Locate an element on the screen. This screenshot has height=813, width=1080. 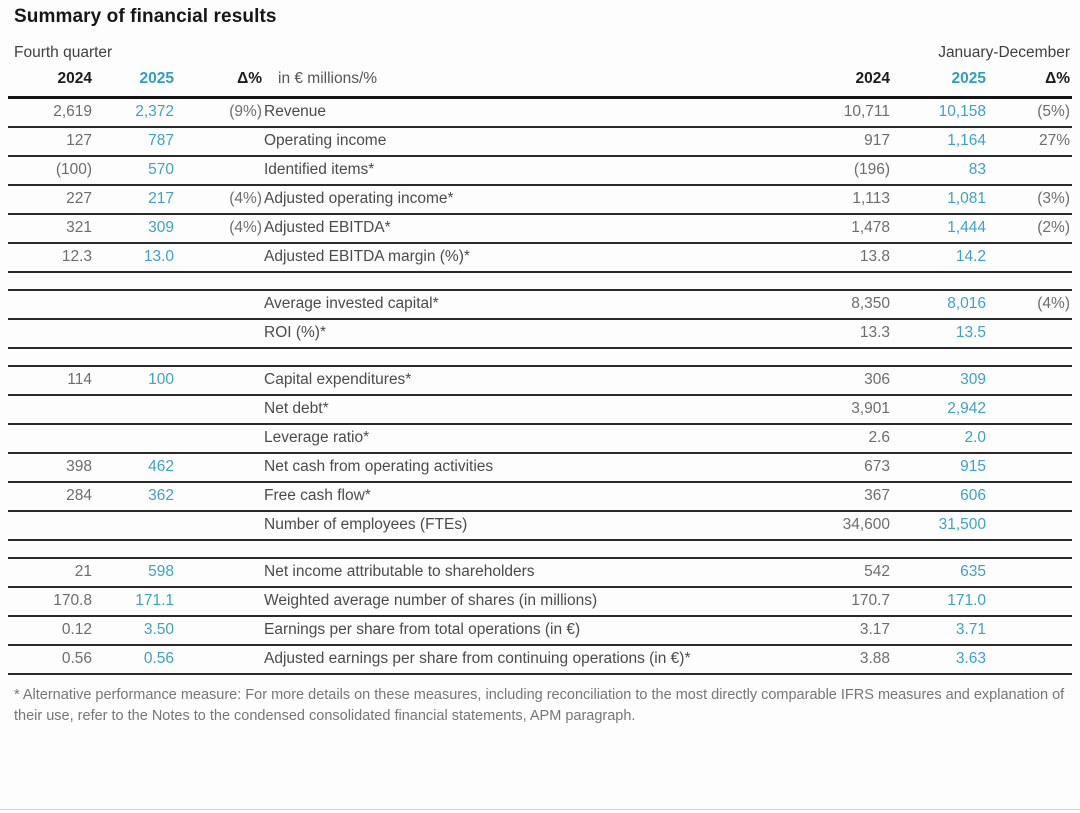
q4-2024-value: 227 is located at coordinates (79, 198).